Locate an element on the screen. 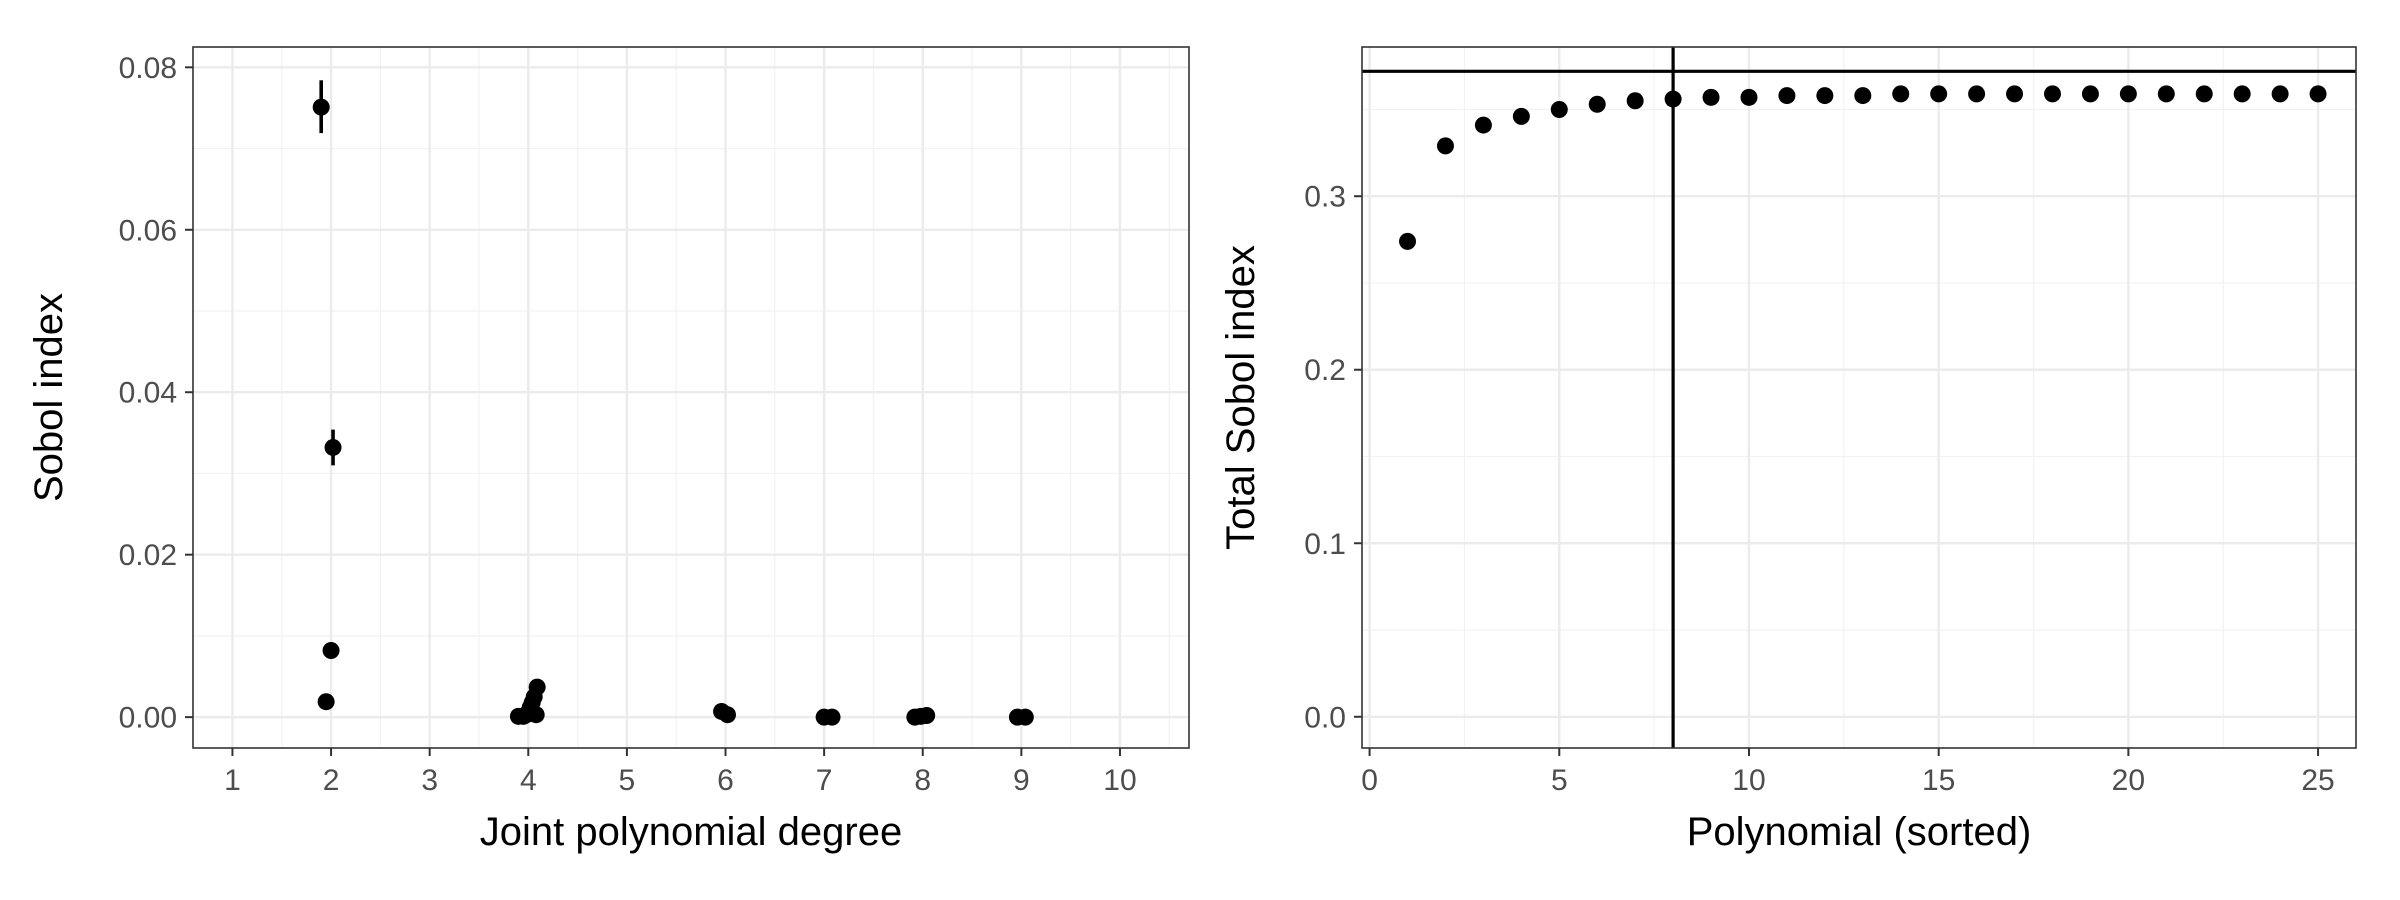  y-axis-title: Total Sobol index is located at coordinates (1241, 397).